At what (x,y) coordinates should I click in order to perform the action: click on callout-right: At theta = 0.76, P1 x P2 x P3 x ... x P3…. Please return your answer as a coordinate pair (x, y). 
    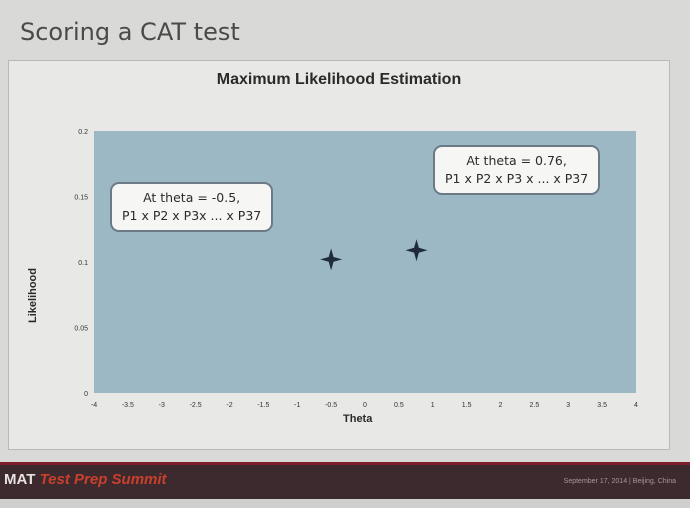
    Looking at the image, I should click on (517, 170).